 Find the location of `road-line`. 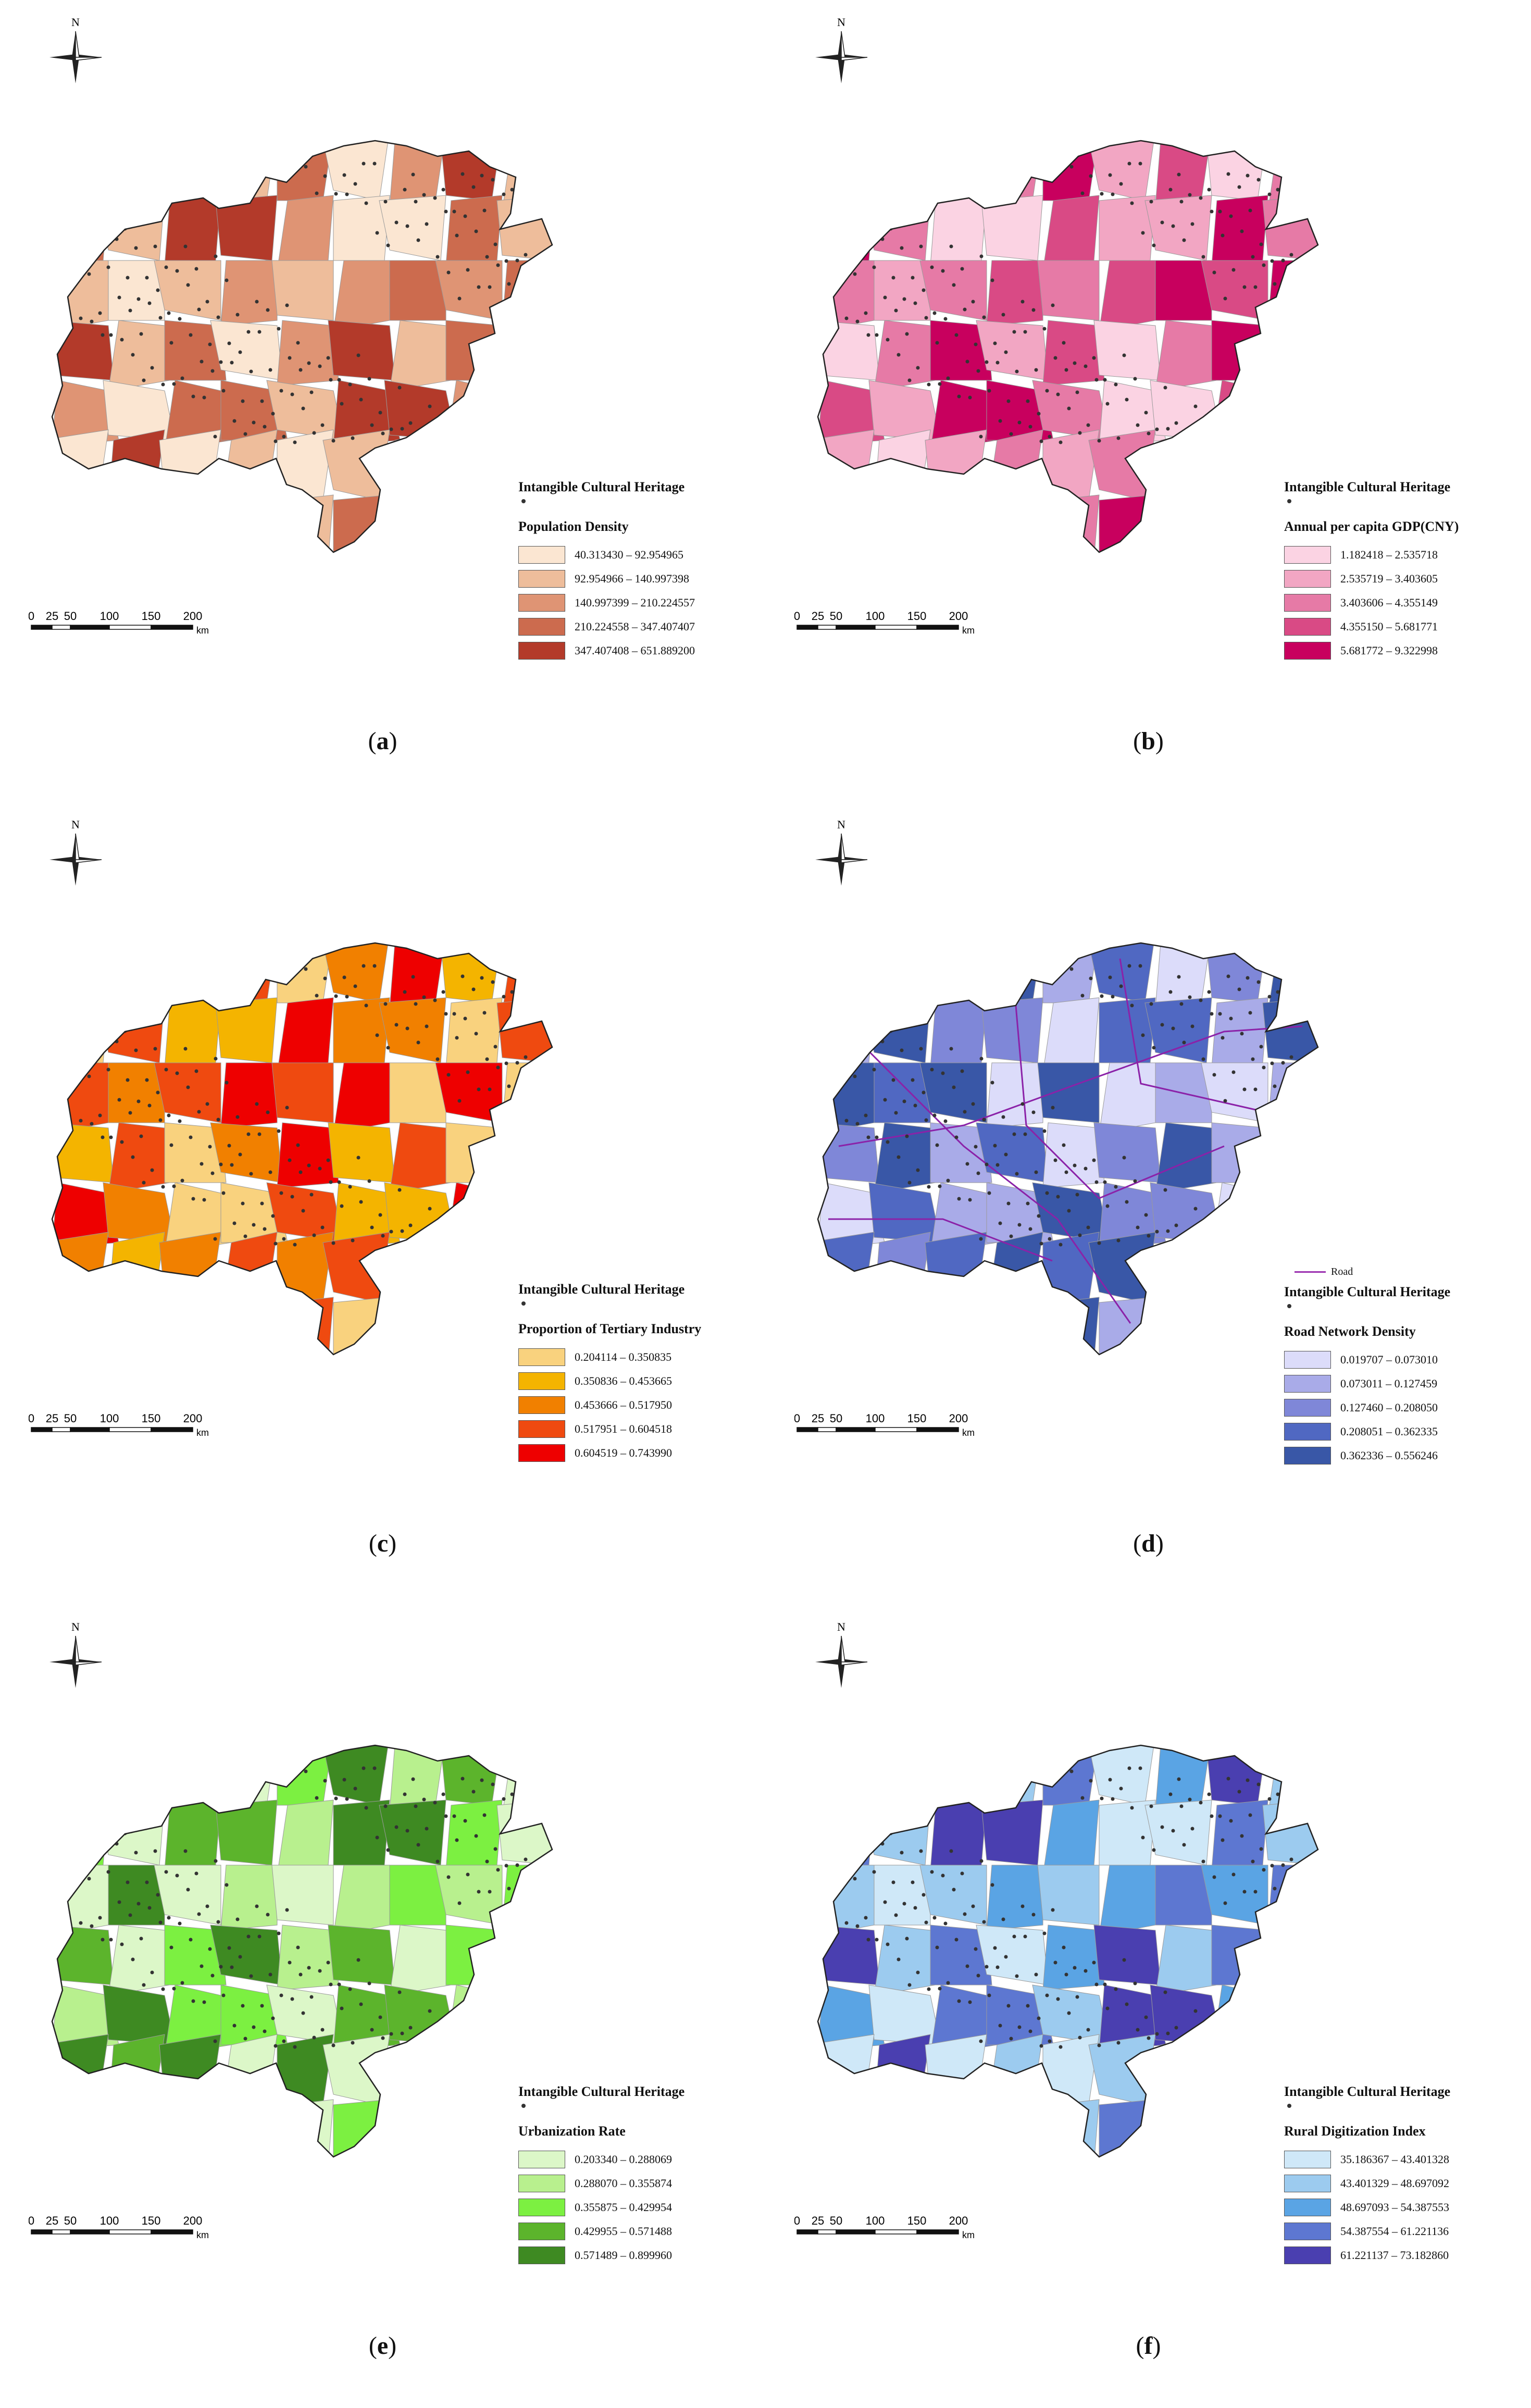

road-line is located at coordinates (1120, 1102).